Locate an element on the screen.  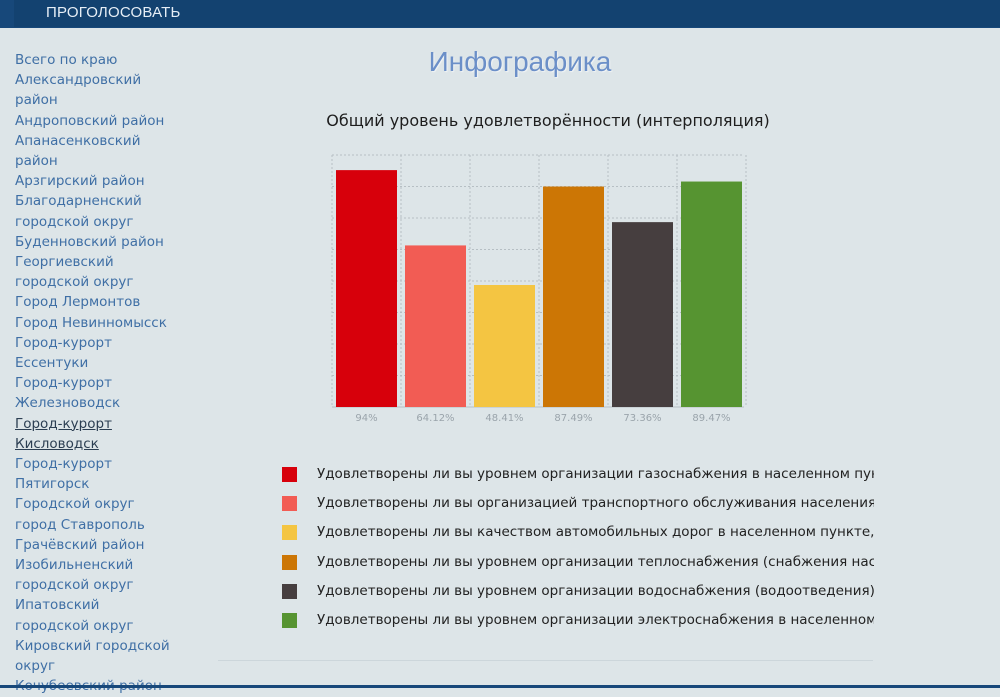
bottom-bar is located at coordinates (500, 686).